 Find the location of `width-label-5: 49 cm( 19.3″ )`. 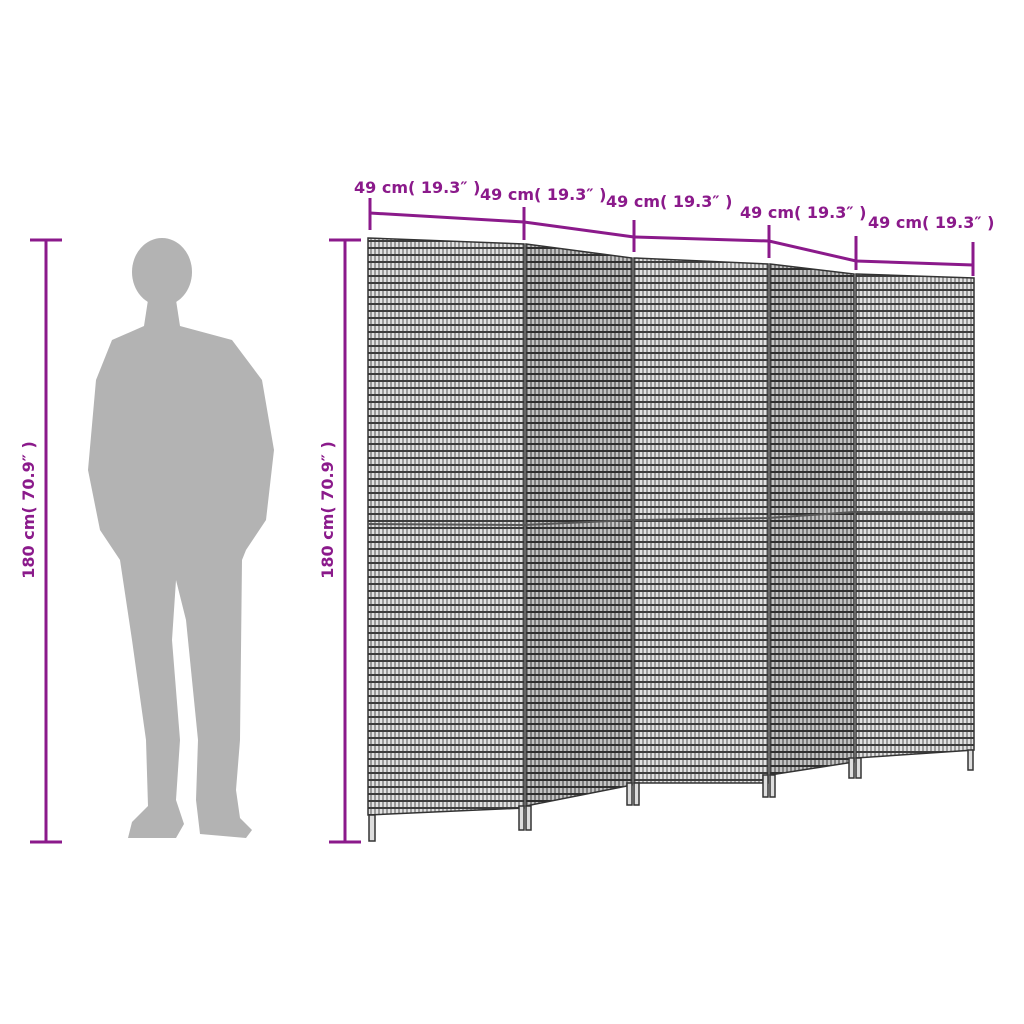

width-label-5: 49 cm( 19.3″ ) is located at coordinates (931, 222).